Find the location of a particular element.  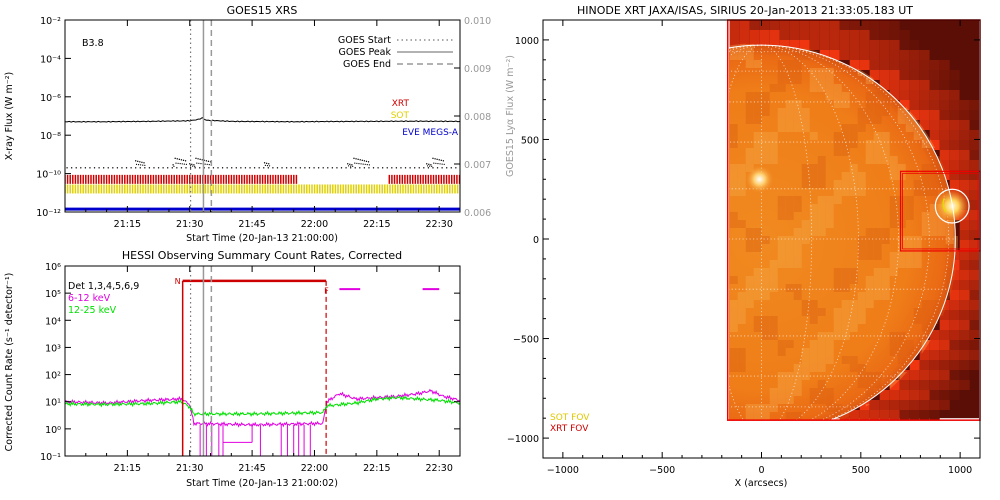

hinode-y-tick-label: −1000 is located at coordinates (523, 439).